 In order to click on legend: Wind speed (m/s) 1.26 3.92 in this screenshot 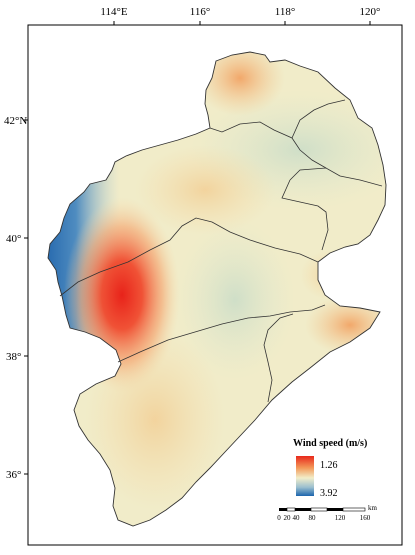, I will do `click(330, 468)`.